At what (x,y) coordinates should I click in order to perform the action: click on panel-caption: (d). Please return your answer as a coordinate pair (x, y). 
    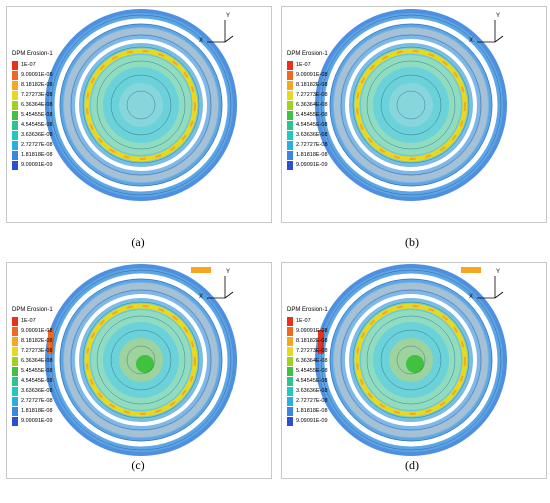
    Looking at the image, I should click on (412, 465).